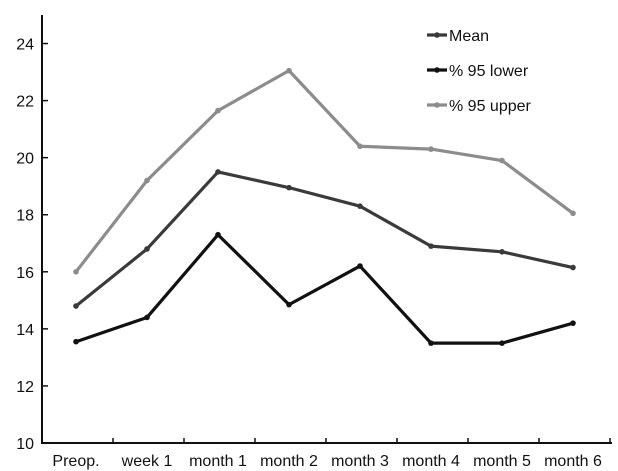 The image size is (618, 471). I want to click on x-tick-label: month 1, so click(218, 461).